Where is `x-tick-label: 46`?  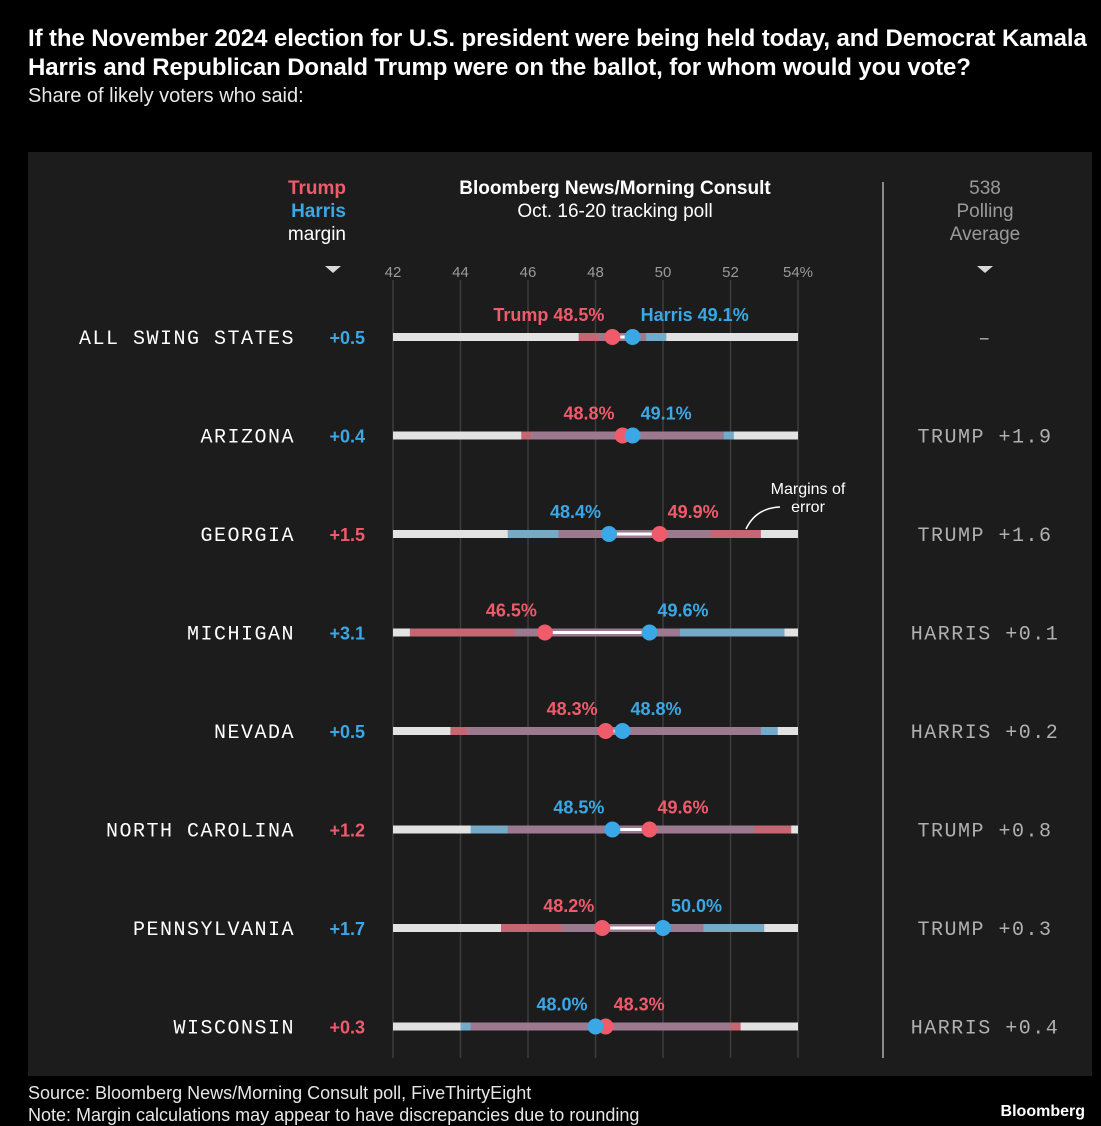
x-tick-label: 46 is located at coordinates (528, 272).